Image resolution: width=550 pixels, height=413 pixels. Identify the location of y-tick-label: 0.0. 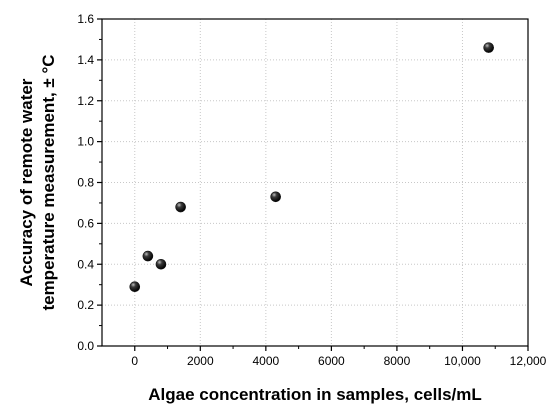
(85, 346).